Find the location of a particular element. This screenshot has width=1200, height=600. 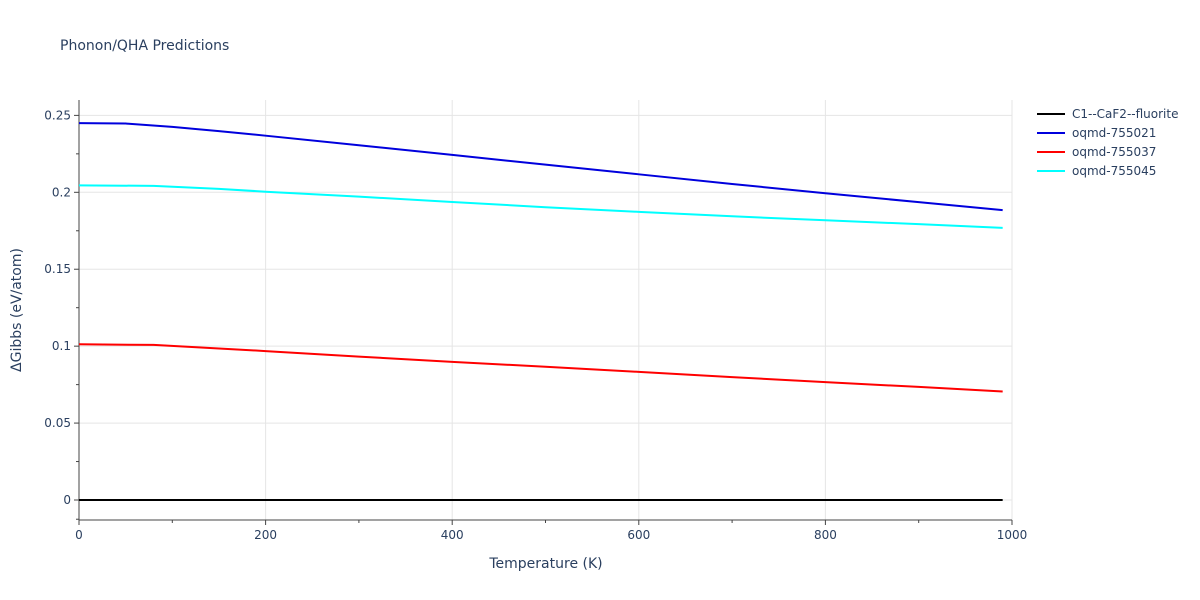

legend-item-oqmd-755045: oqmd-755045 is located at coordinates (1096, 171).